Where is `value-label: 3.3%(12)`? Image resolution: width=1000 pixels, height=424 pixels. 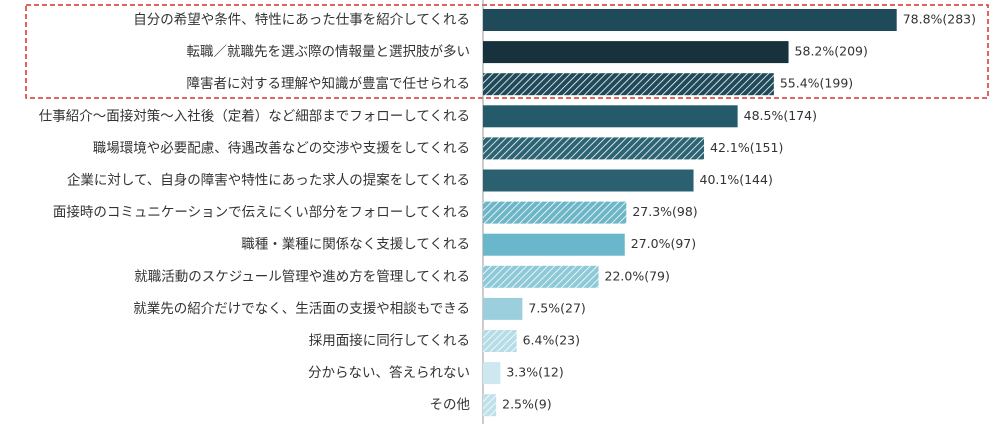 value-label: 3.3%(12) is located at coordinates (534, 372).